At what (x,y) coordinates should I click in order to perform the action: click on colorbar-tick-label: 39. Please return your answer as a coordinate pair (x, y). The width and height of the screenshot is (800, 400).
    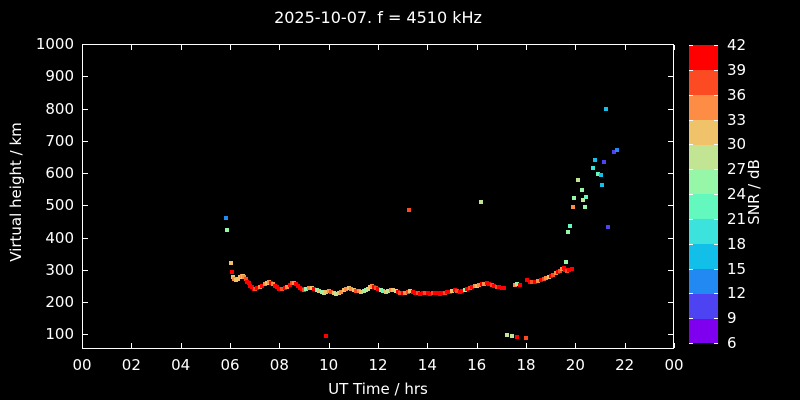
    Looking at the image, I should click on (737, 69).